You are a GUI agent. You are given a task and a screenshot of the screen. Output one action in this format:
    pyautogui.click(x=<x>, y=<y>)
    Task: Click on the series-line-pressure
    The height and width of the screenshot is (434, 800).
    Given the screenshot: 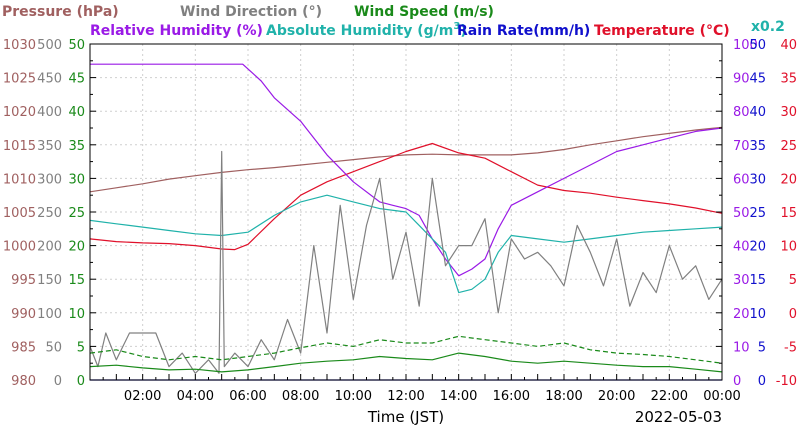 What is the action you would take?
    pyautogui.click(x=406, y=159)
    